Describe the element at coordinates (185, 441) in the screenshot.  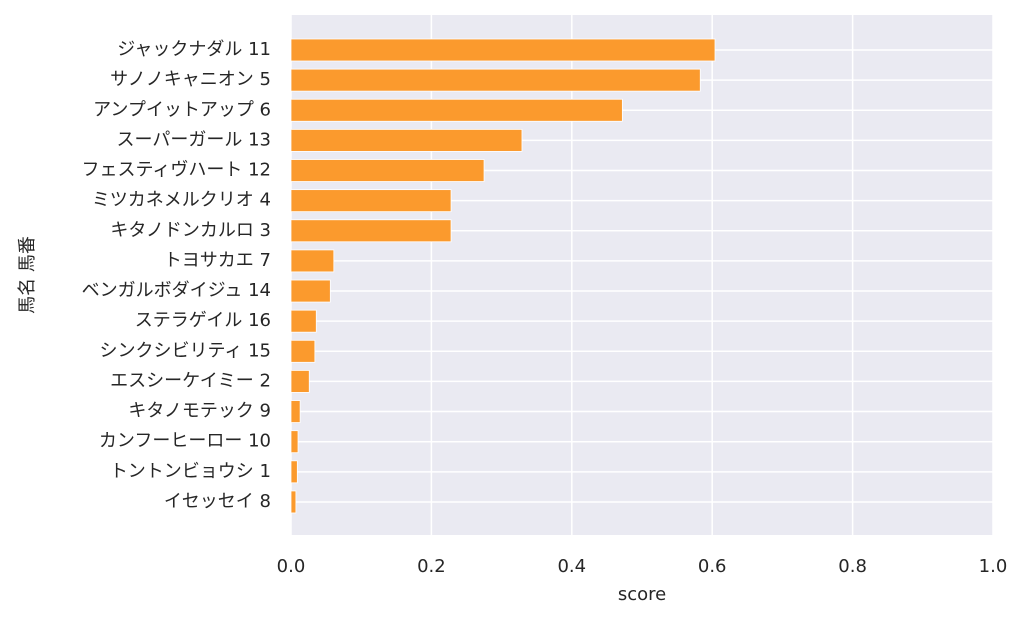
I see `y-tick-label: カンフーヒーロー 10` at that location.